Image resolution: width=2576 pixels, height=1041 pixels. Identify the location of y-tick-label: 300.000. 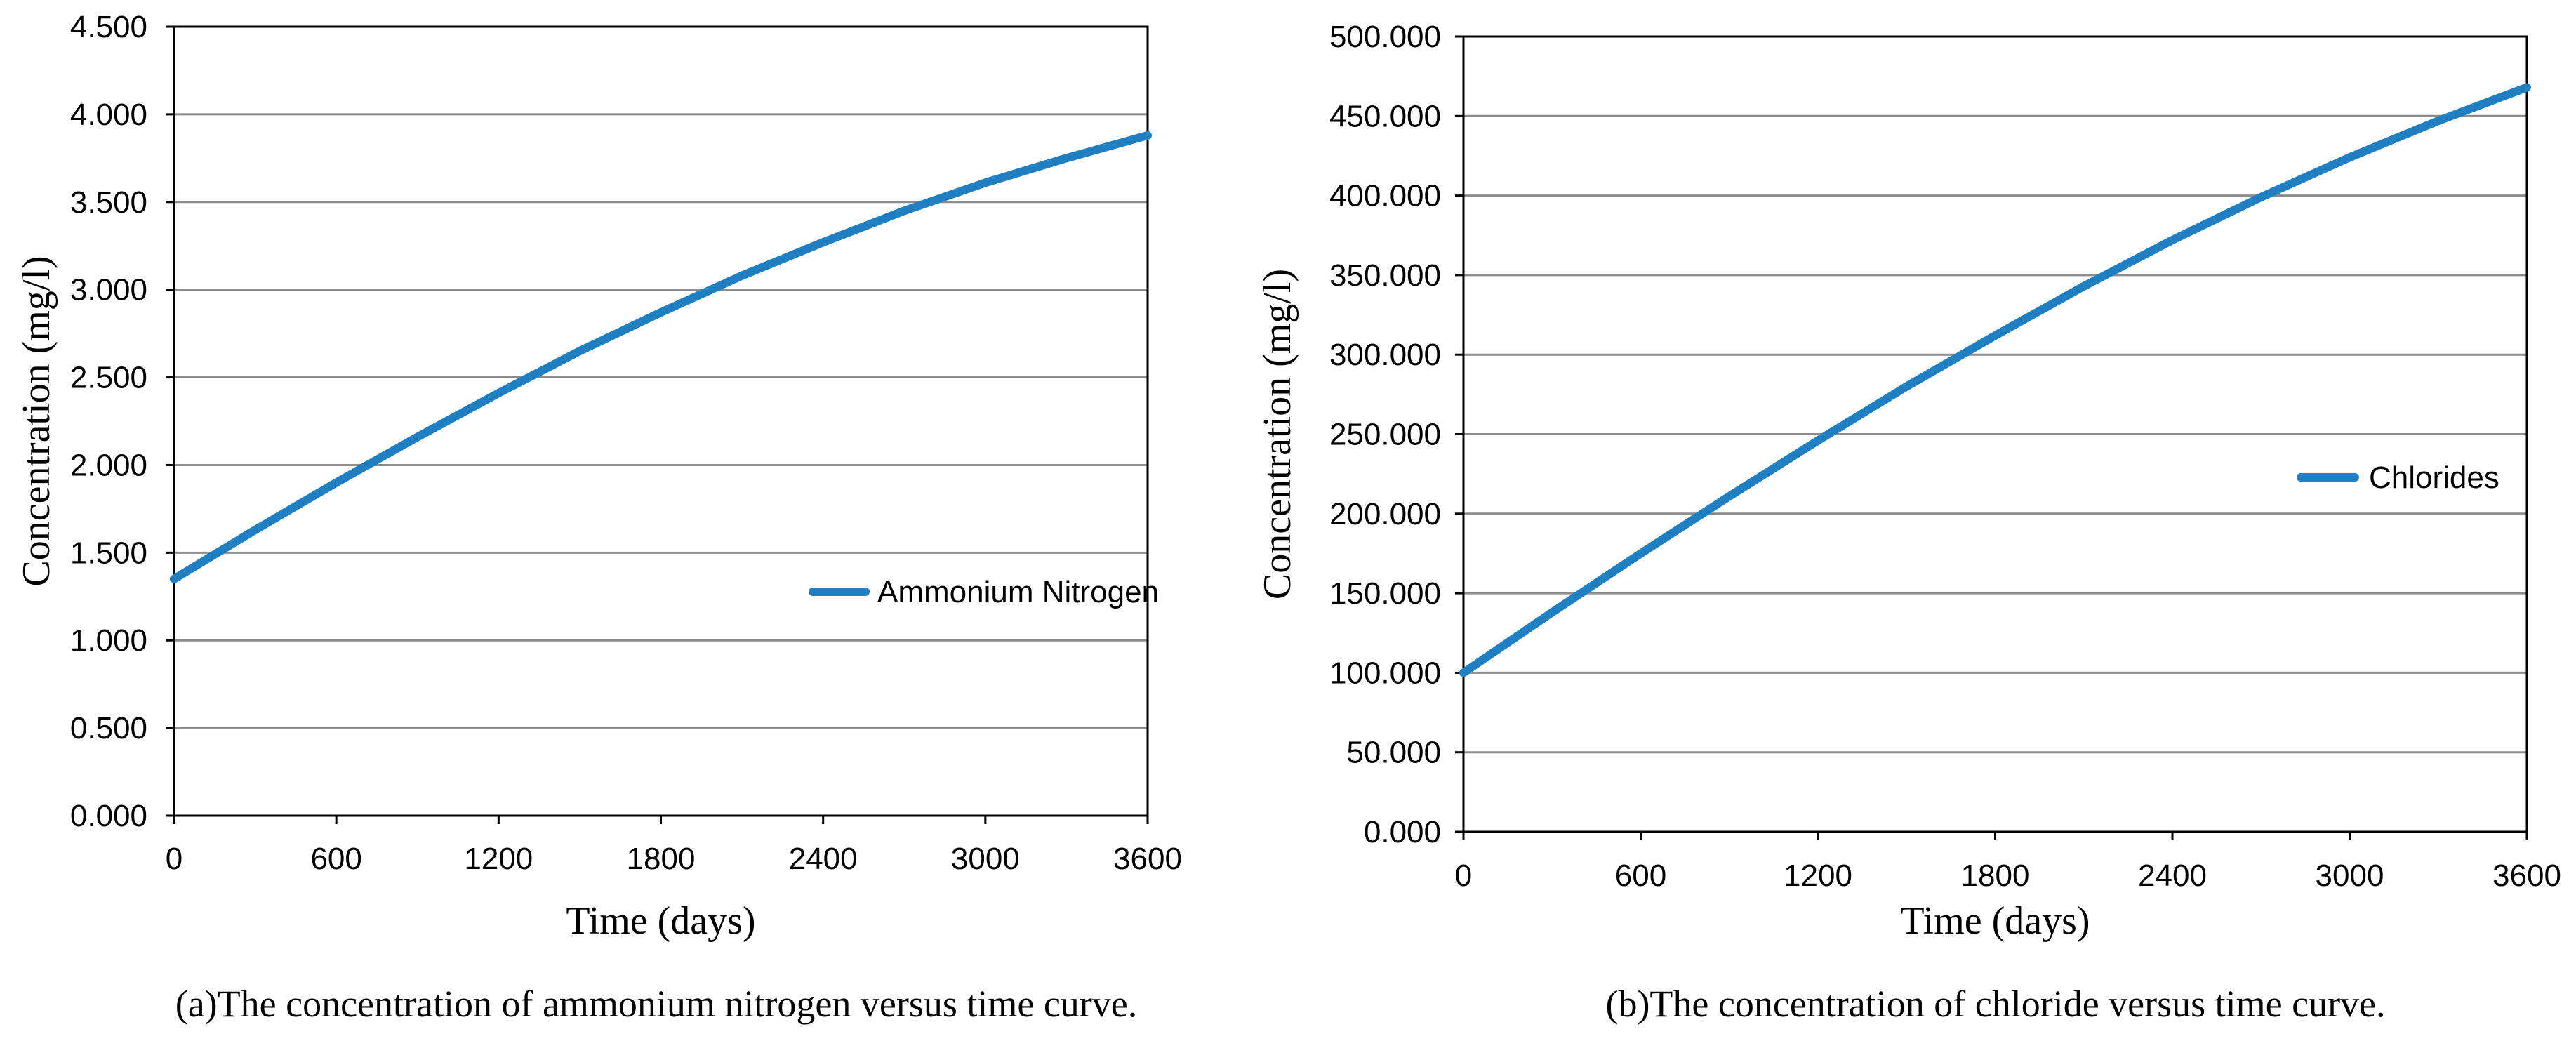
(1385, 355).